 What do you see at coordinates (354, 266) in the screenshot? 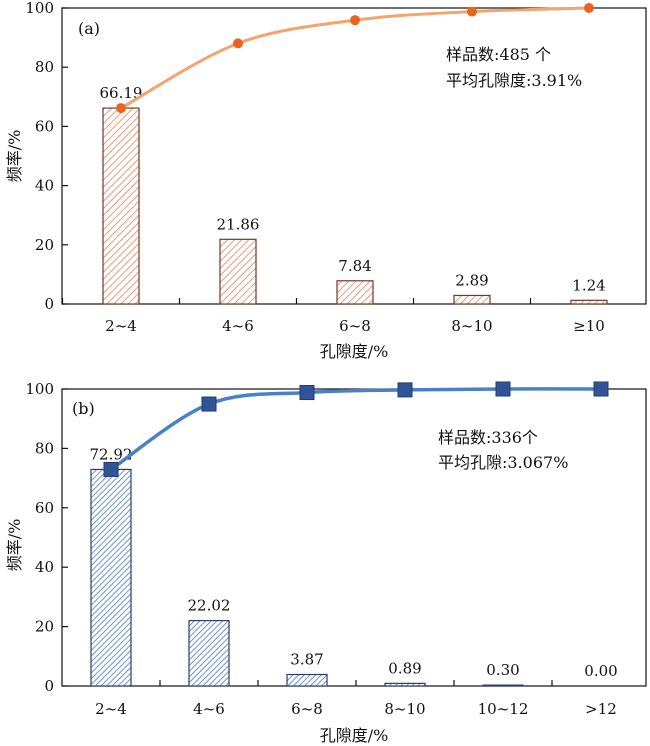
I see `data-label-a: 7.84` at bounding box center [354, 266].